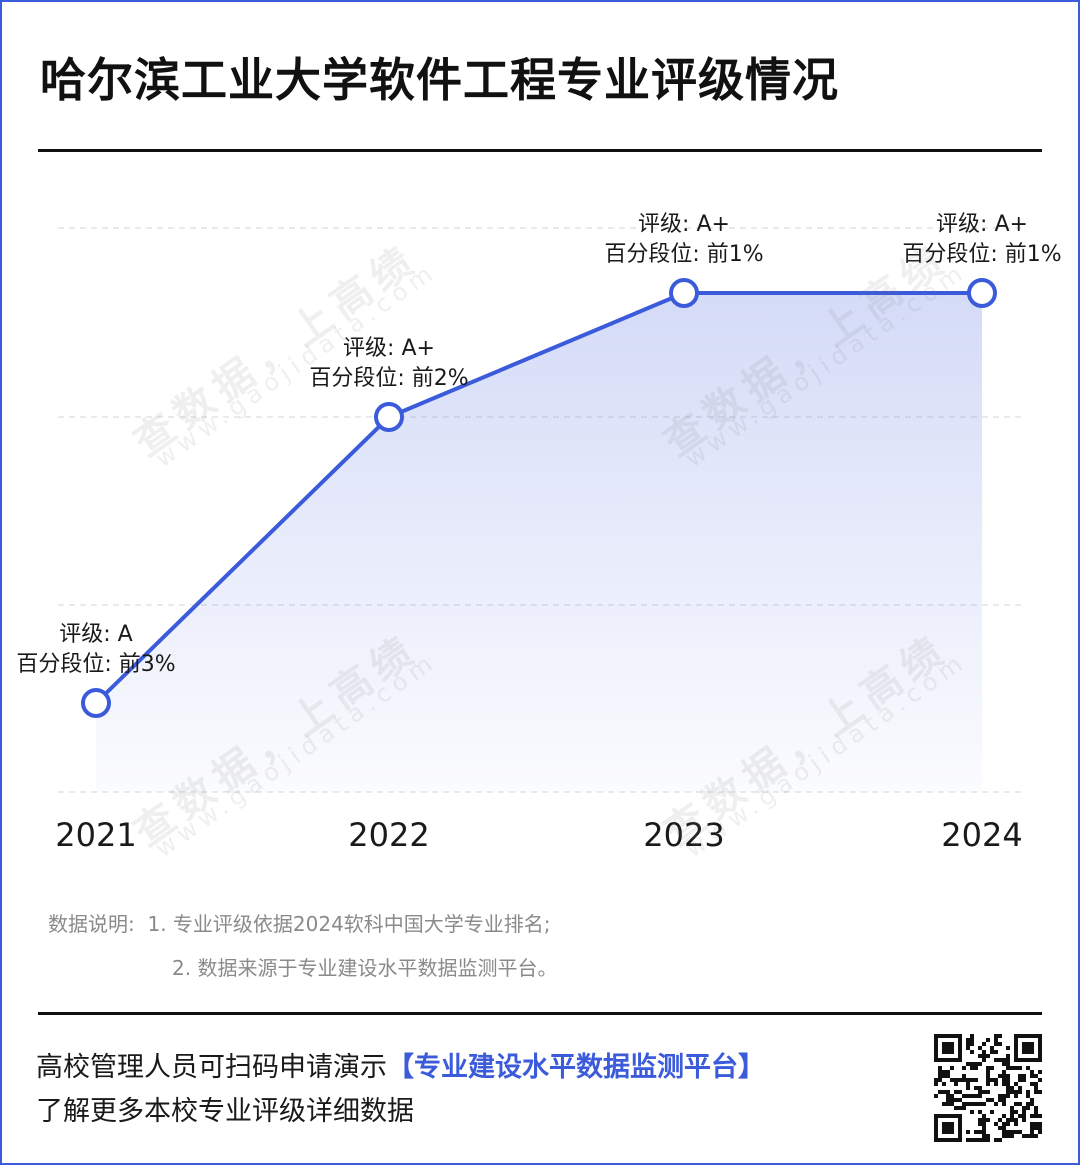  I want to click on x-tick-label: 2021, so click(95, 835).